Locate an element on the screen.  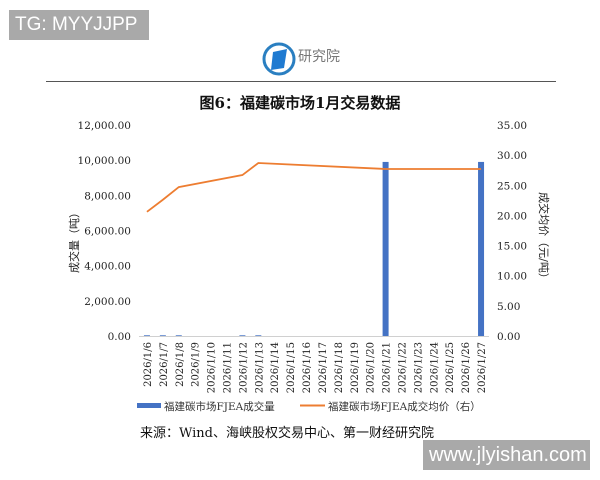
header-divider is located at coordinates (301, 81).